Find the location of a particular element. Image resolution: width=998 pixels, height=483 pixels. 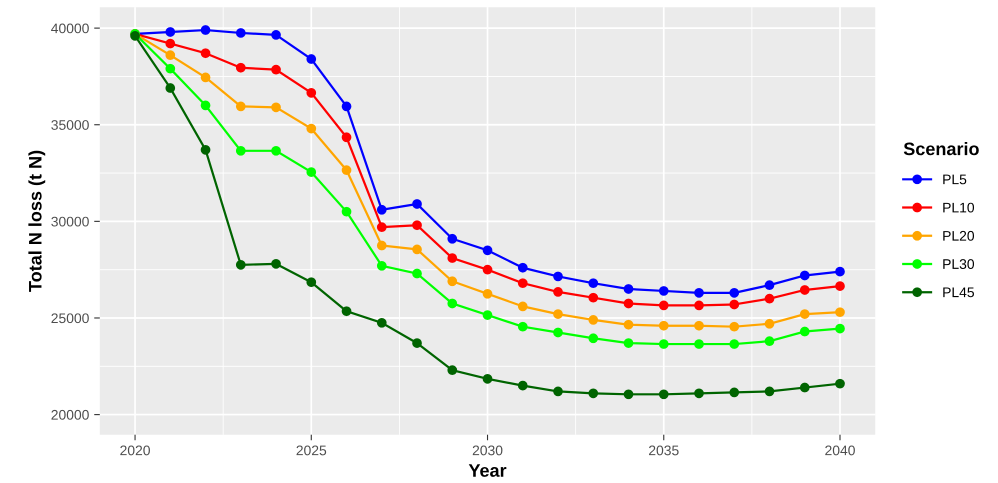

x-axis-title: Year is located at coordinates (487, 470).